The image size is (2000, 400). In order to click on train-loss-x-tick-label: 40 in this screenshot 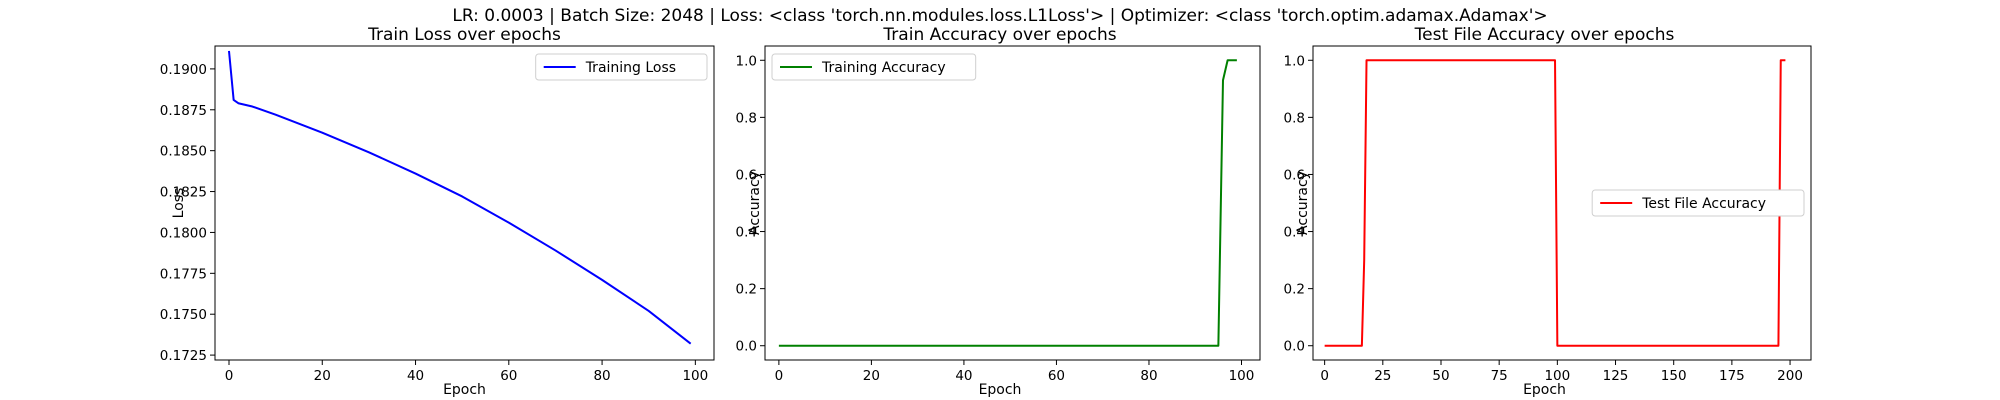, I will do `click(415, 376)`.